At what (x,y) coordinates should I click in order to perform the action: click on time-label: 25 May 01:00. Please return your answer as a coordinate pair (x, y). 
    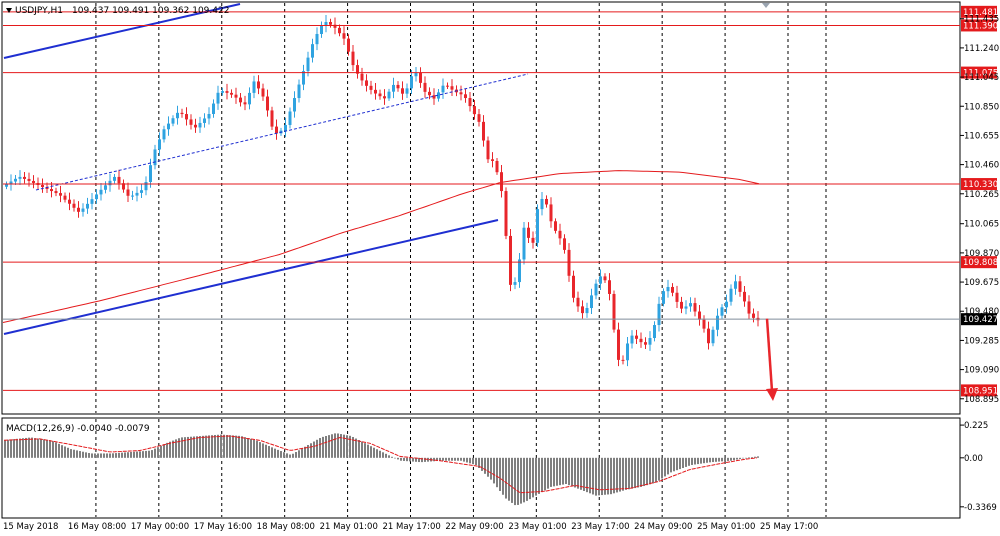
    Looking at the image, I should click on (726, 527).